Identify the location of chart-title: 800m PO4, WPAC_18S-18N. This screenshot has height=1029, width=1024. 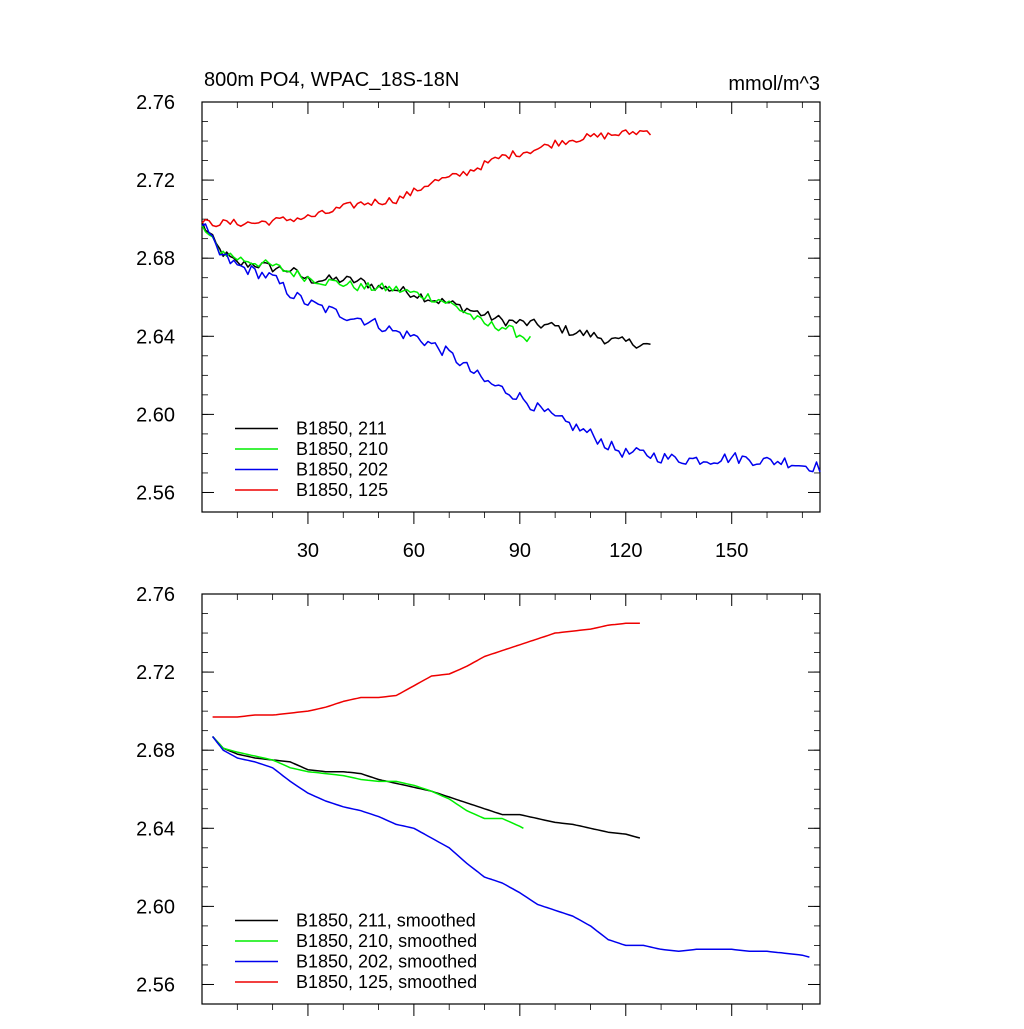
(331, 80).